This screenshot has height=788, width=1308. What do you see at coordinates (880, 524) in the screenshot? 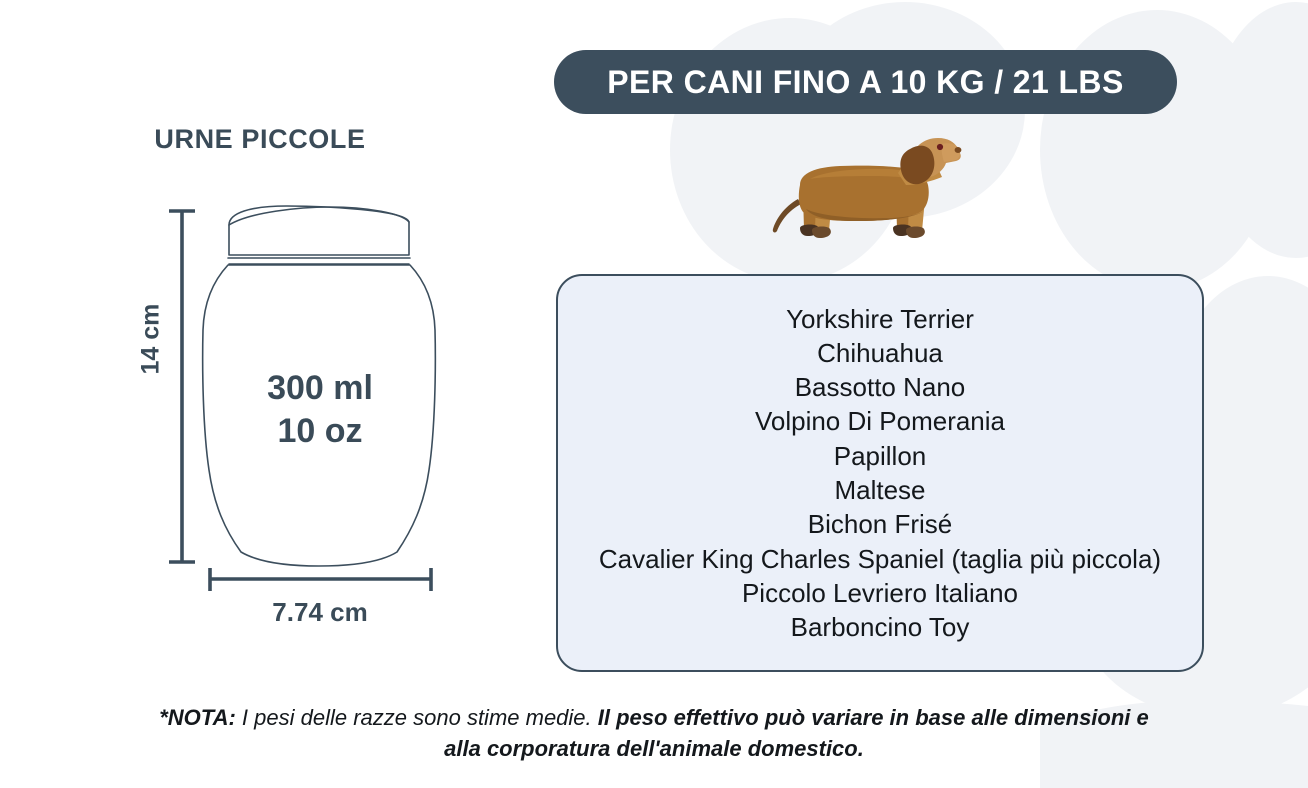
I see `list-item: Bichon Frisé` at bounding box center [880, 524].